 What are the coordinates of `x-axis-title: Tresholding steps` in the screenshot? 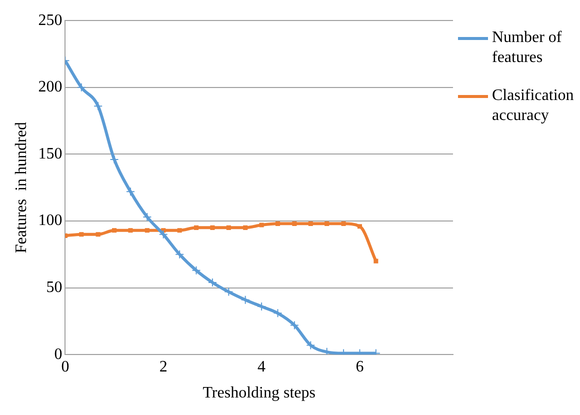 It's located at (259, 393).